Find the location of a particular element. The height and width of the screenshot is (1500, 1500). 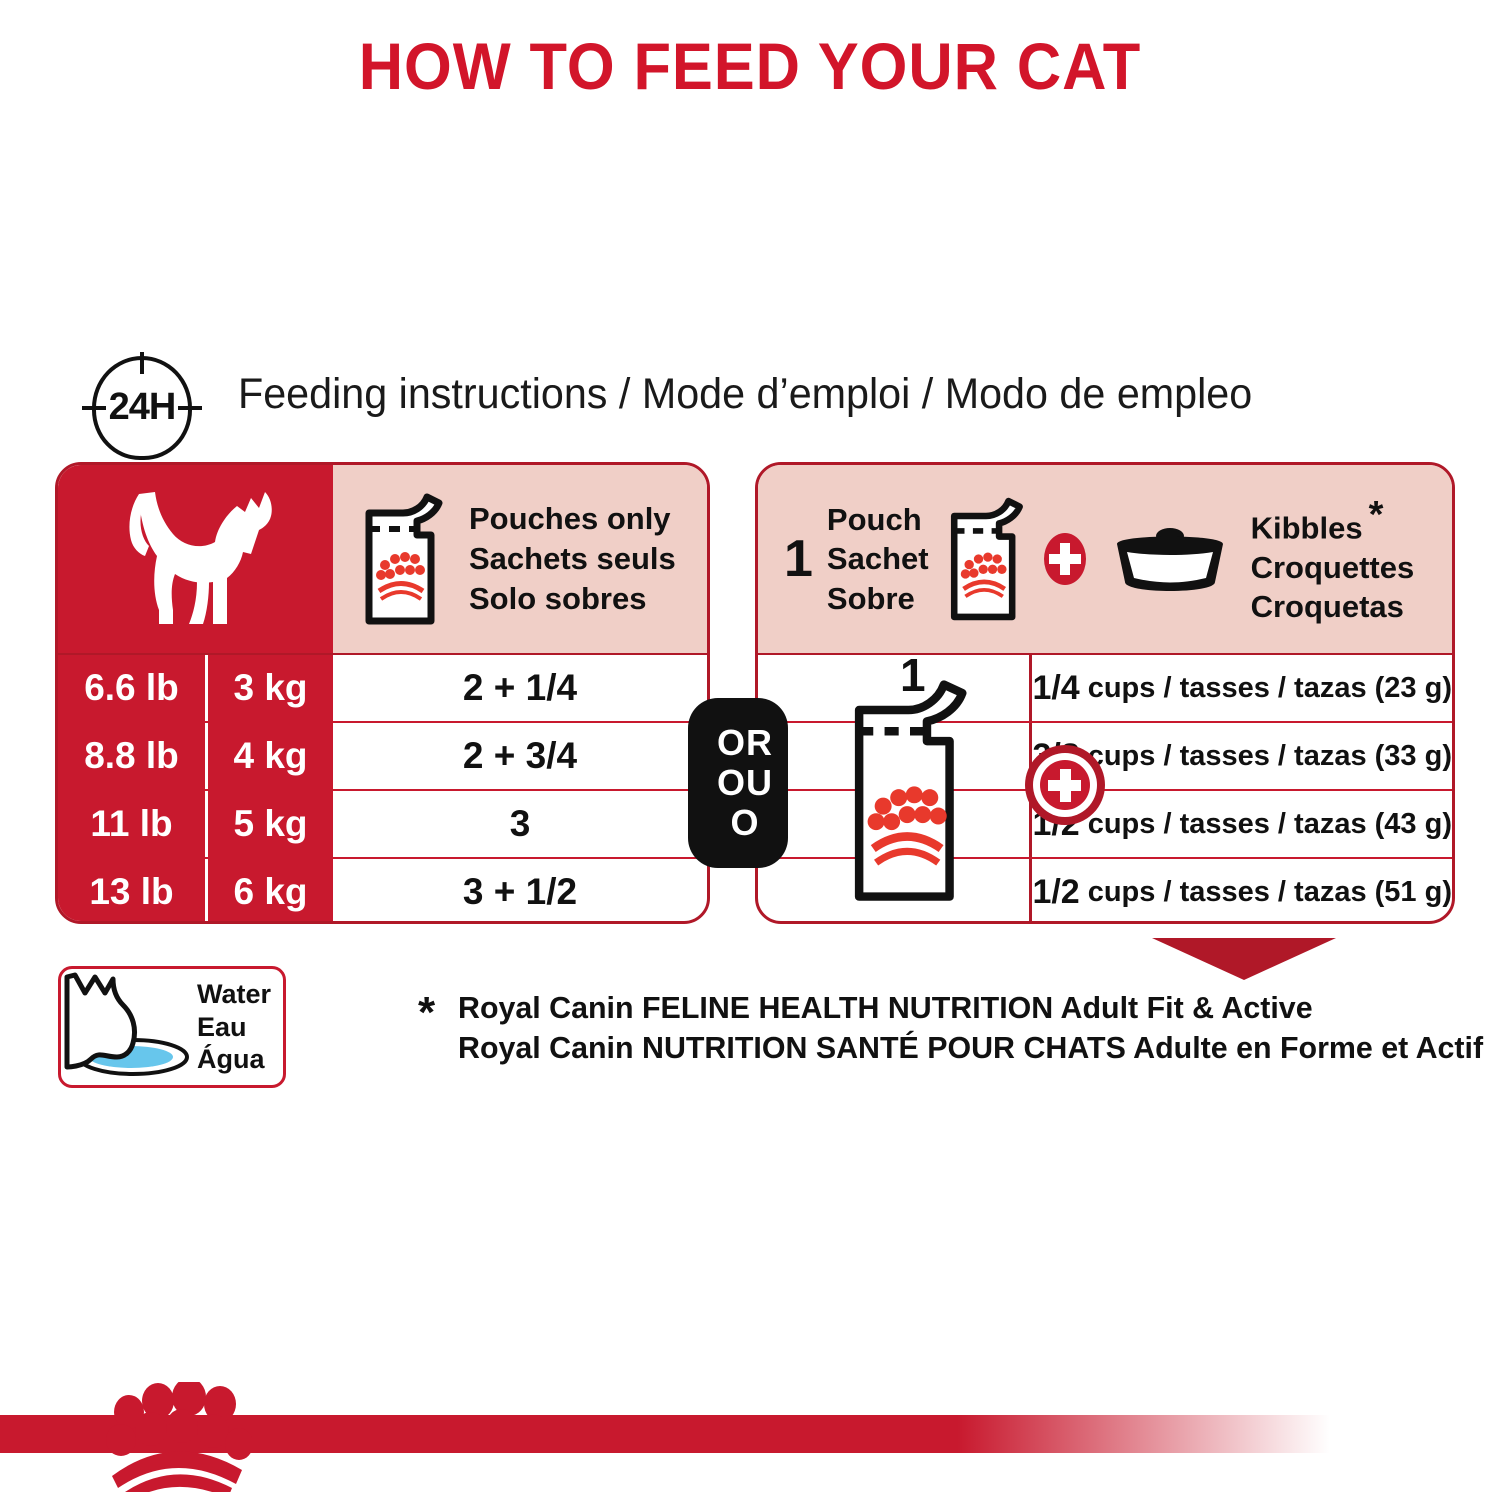

pouches-label-fr: Sachets seuls is located at coordinates (572, 559).